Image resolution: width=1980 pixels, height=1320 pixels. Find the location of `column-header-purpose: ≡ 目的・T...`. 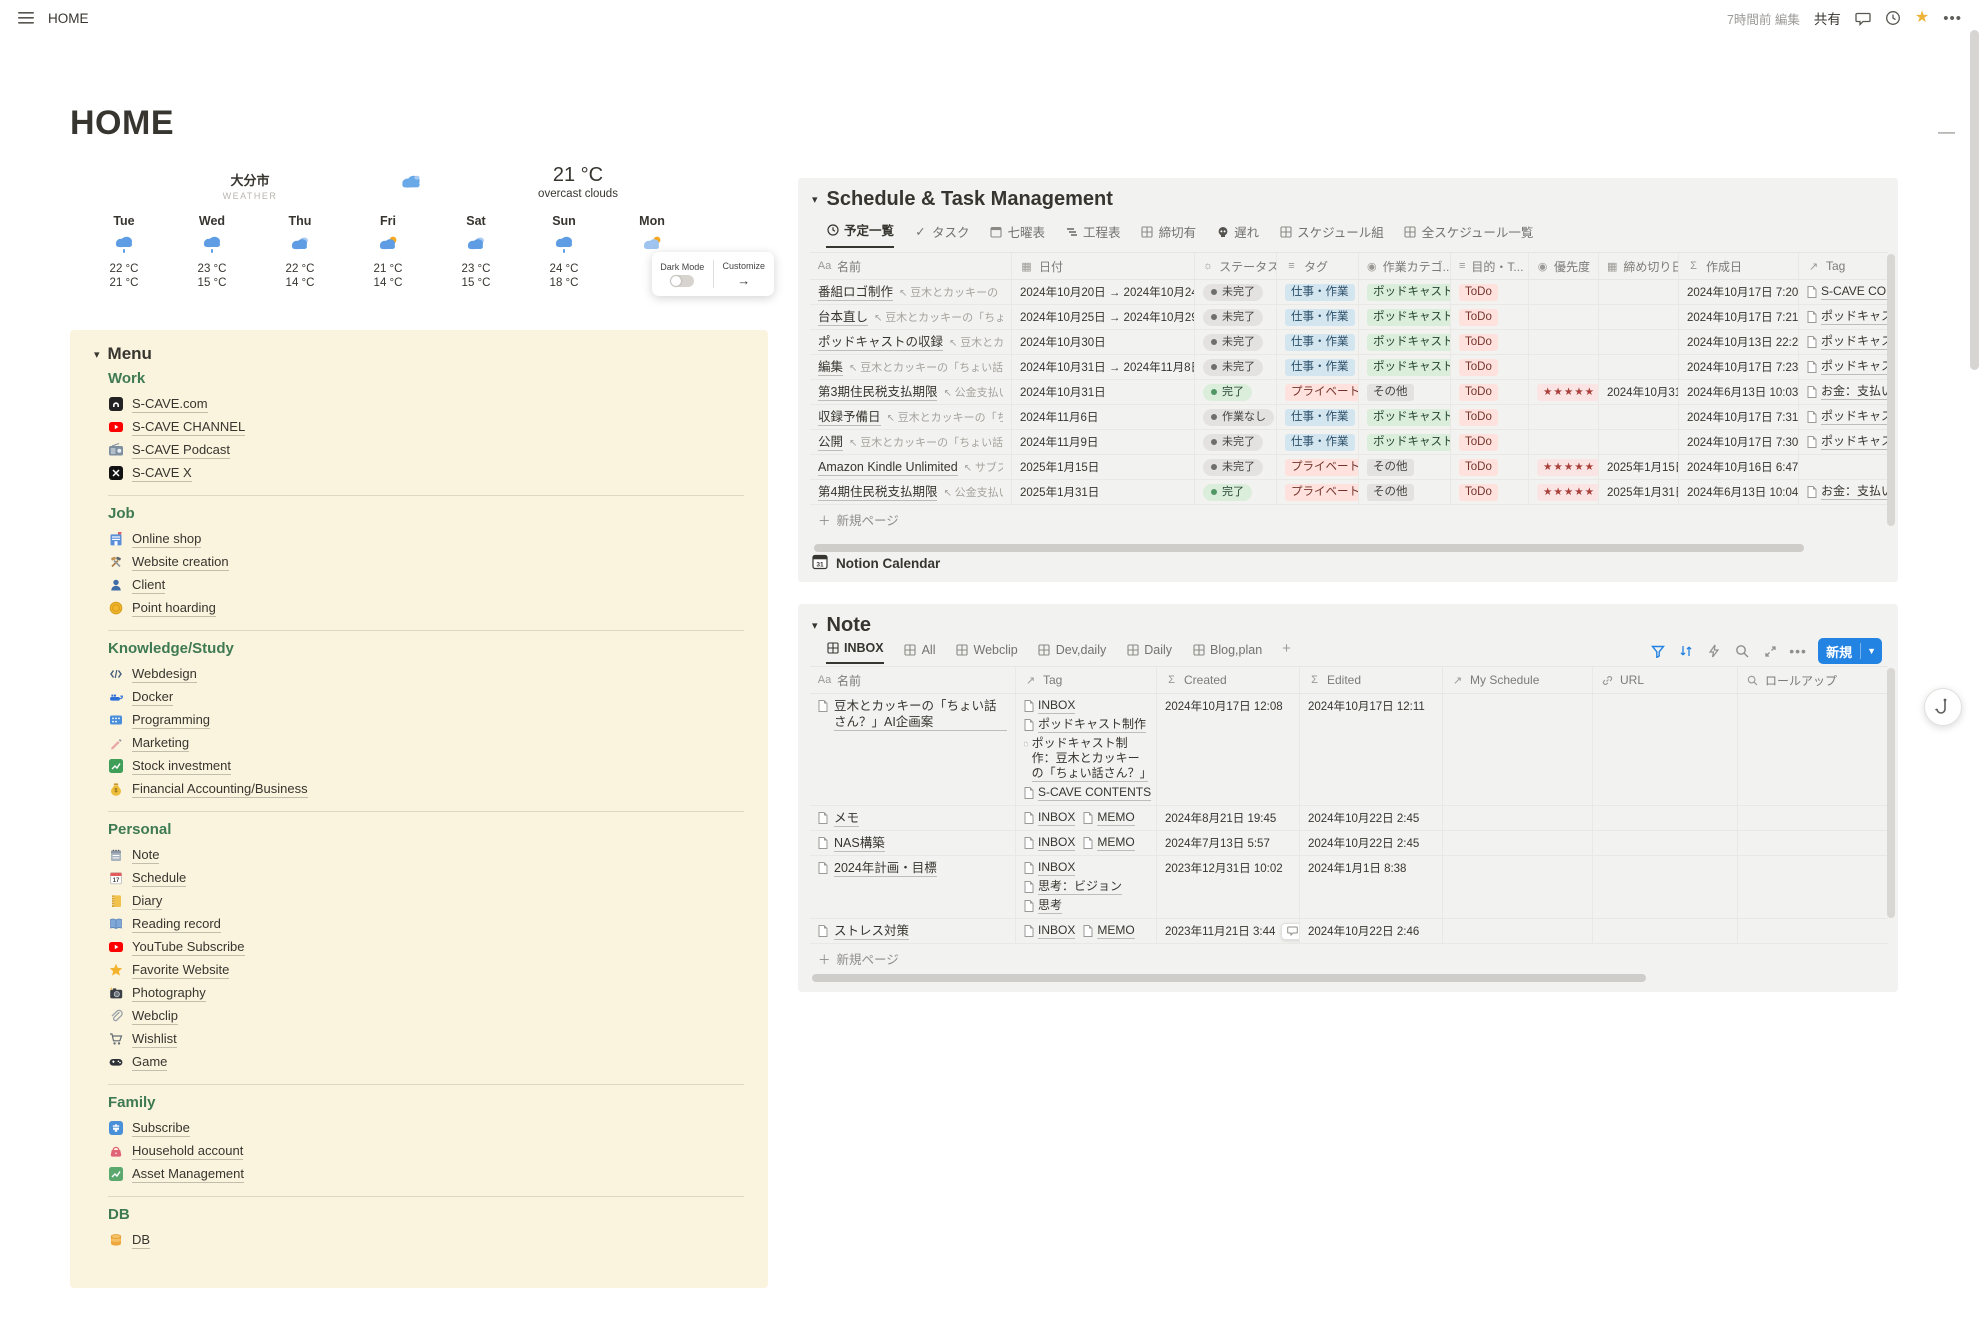

column-header-purpose: ≡ 目的・T... is located at coordinates (1490, 266).